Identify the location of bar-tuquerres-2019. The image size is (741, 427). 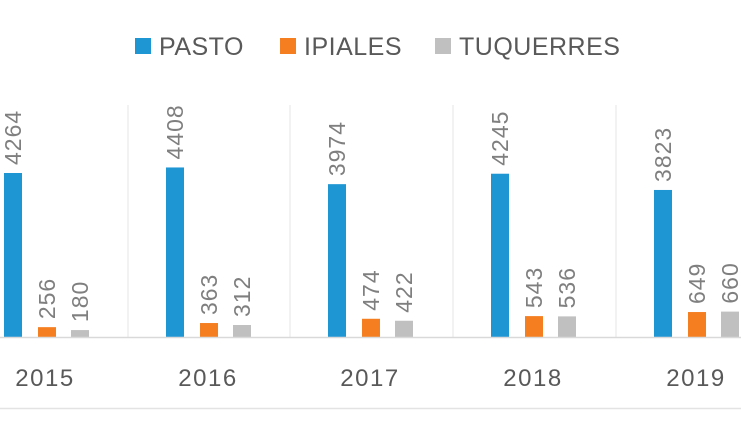
(730, 324).